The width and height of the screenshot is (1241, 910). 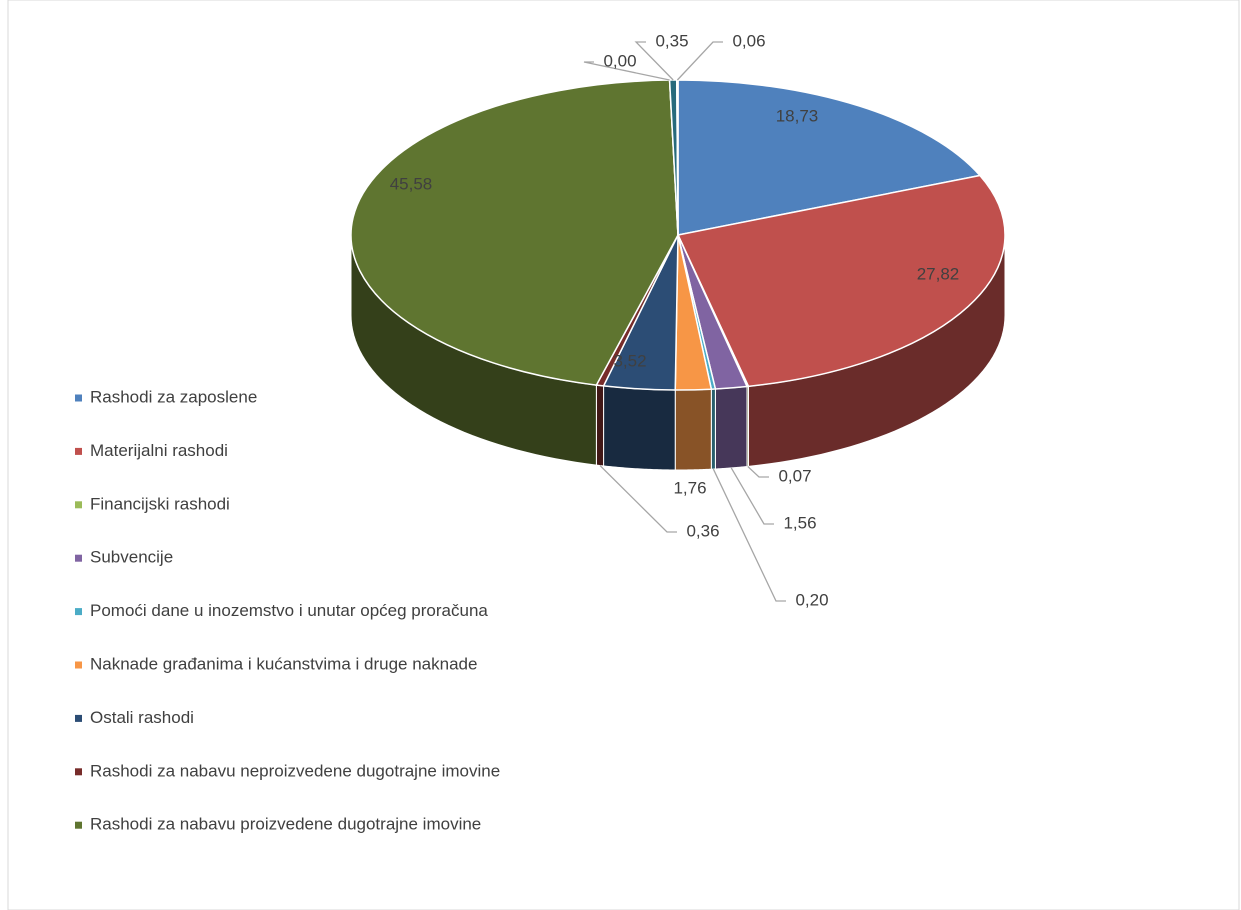 What do you see at coordinates (671, 40) in the screenshot?
I see `data-label: 0,35` at bounding box center [671, 40].